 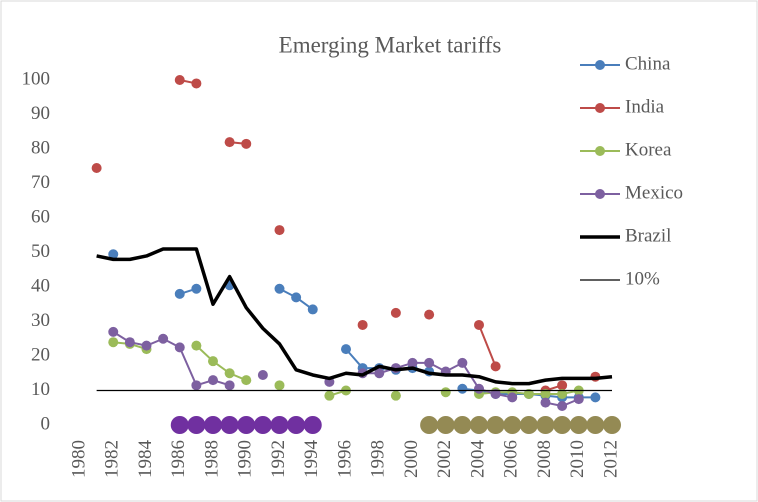 What do you see at coordinates (40, 251) in the screenshot?
I see `y-tick-label: 50` at bounding box center [40, 251].